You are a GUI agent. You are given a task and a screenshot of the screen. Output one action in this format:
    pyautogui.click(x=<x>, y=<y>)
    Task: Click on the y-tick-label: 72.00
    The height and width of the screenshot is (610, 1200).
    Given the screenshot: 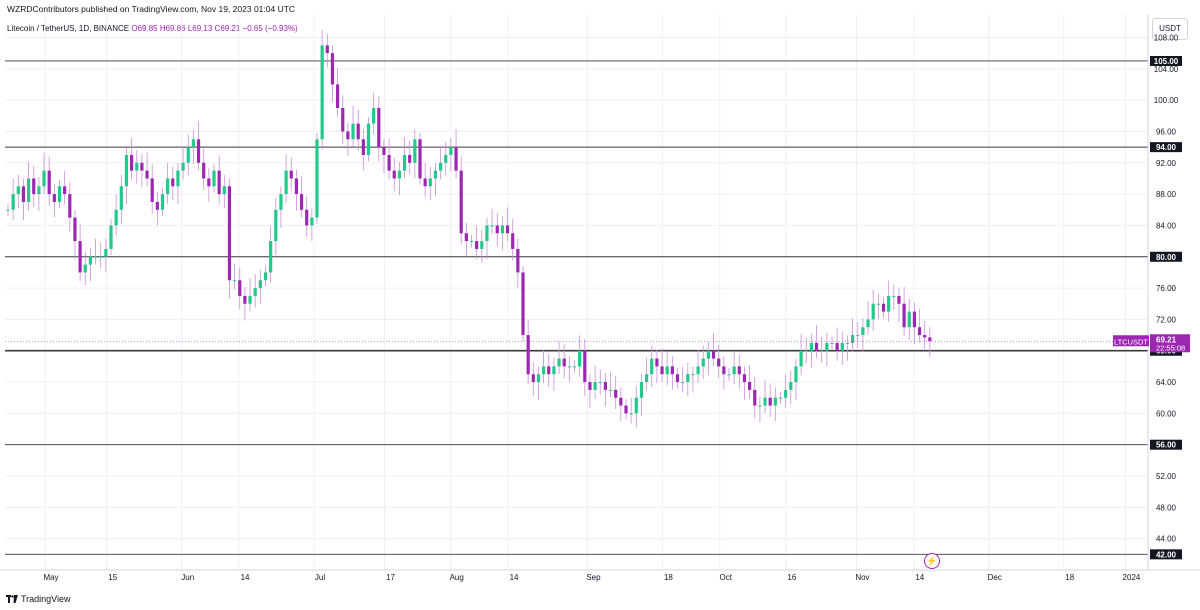 What is the action you would take?
    pyautogui.click(x=1166, y=319)
    